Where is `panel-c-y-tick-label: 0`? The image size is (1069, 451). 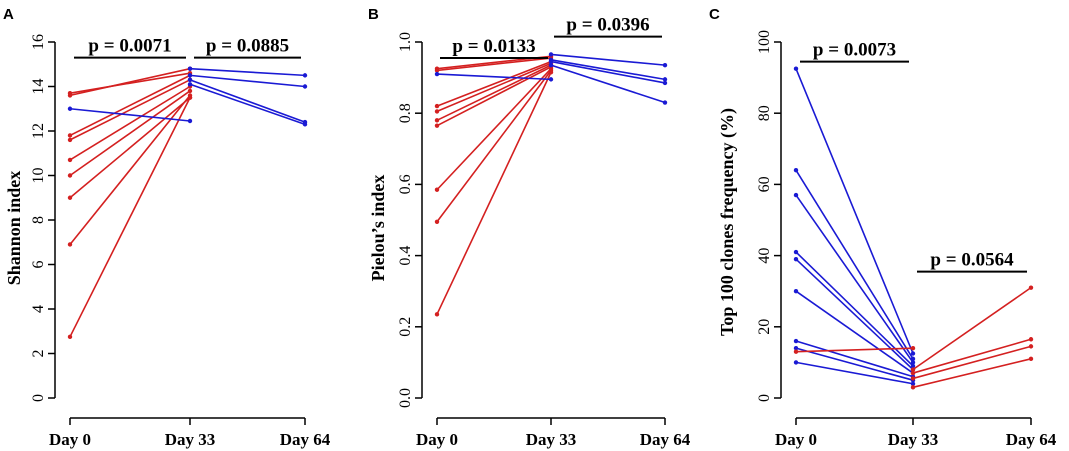
panel-c-y-tick-label: 0 is located at coordinates (764, 398).